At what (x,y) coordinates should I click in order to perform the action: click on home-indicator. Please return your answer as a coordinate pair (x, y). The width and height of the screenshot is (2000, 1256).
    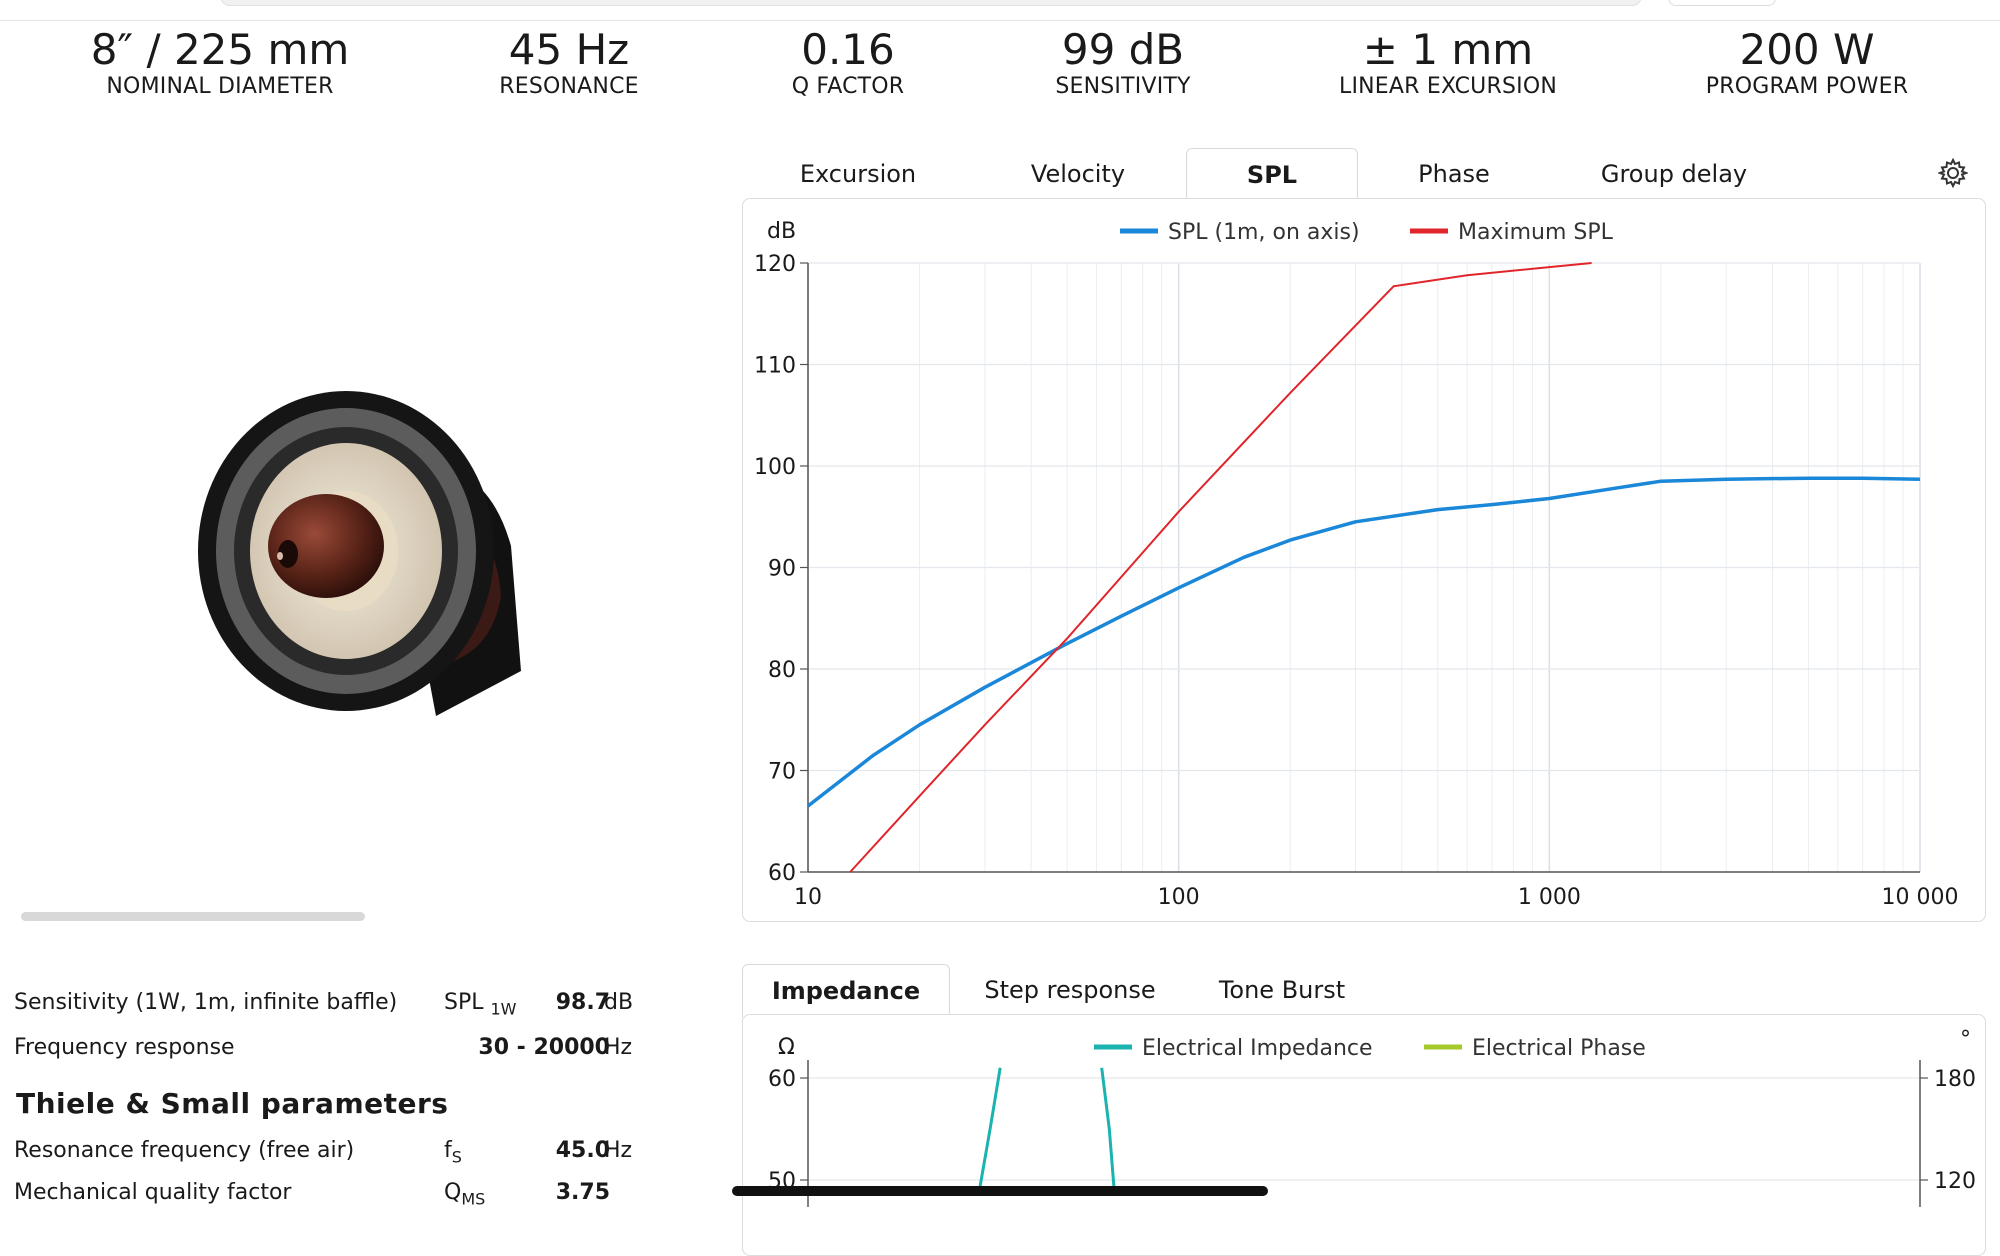
    Looking at the image, I should click on (1000, 1191).